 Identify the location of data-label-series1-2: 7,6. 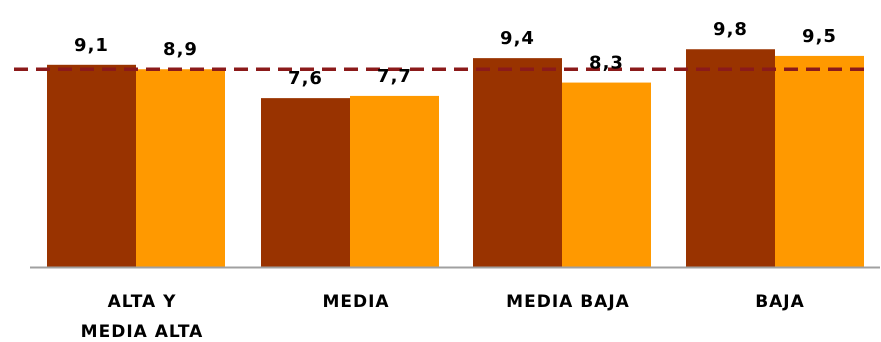
(305, 78).